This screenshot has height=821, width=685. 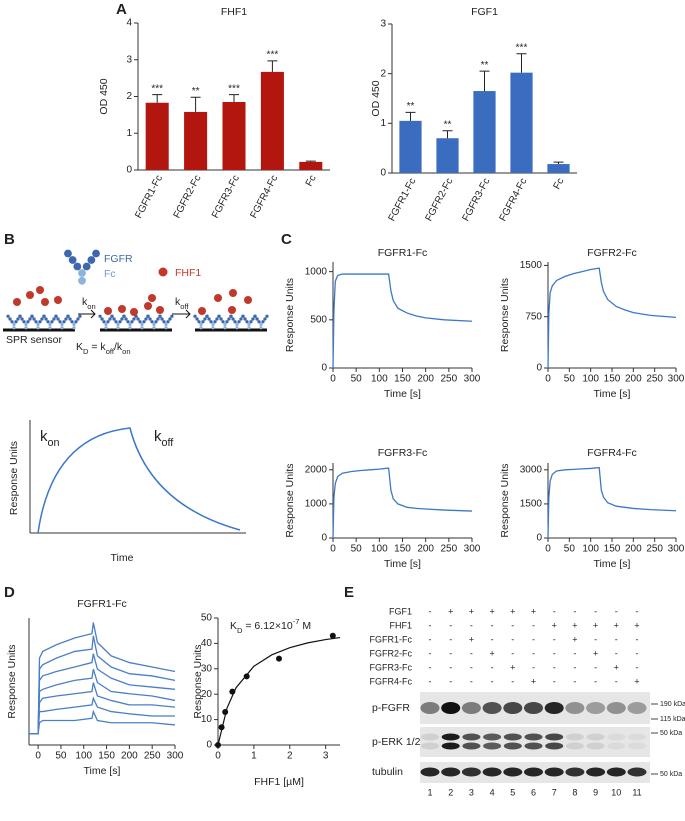 I want to click on condition-label: FHF1, so click(x=401, y=625).